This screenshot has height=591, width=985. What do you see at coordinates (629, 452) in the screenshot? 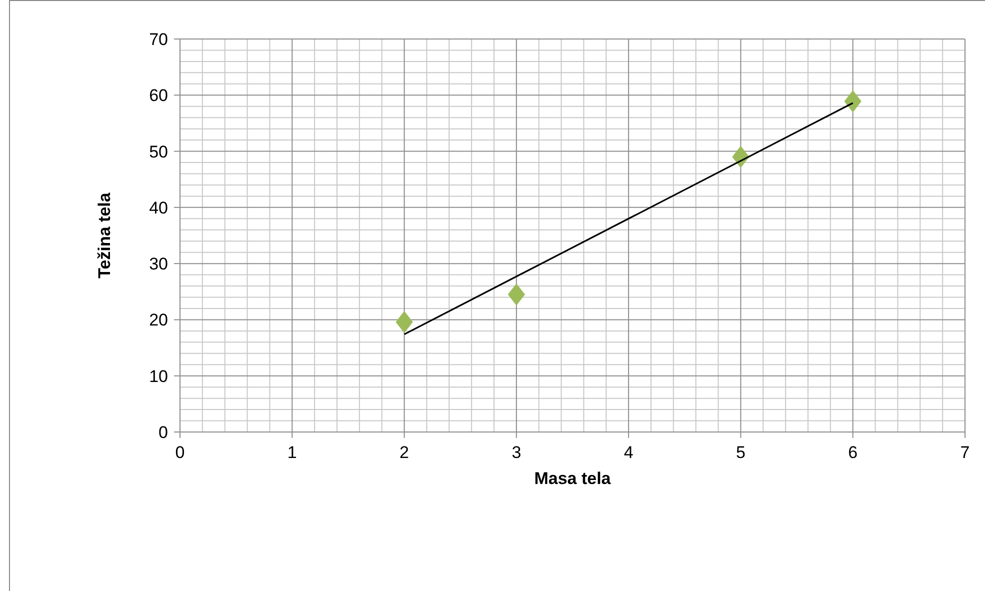
I see `x-tick-label: 4` at bounding box center [629, 452].